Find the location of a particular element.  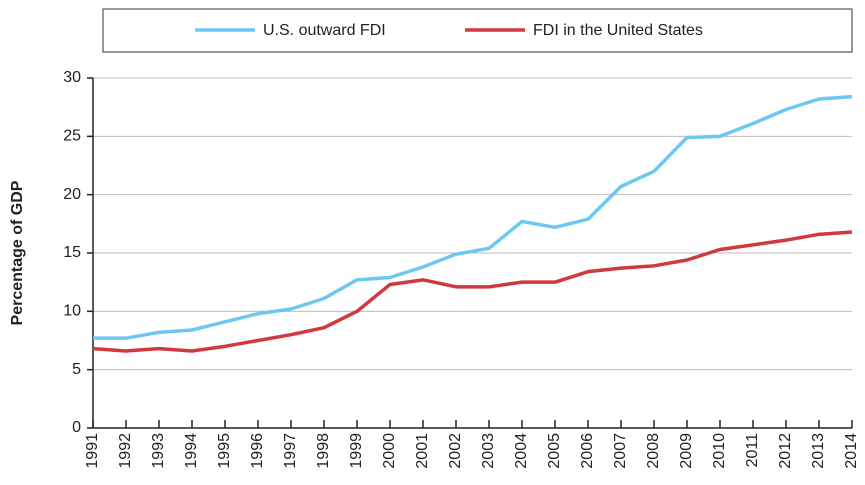

x-tick-label: 2004 is located at coordinates (521, 451).